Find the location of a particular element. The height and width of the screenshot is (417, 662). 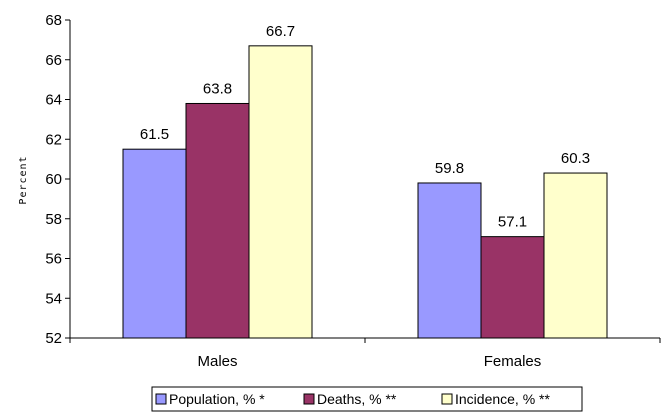

y-tick-label: 58 is located at coordinates (53, 219).